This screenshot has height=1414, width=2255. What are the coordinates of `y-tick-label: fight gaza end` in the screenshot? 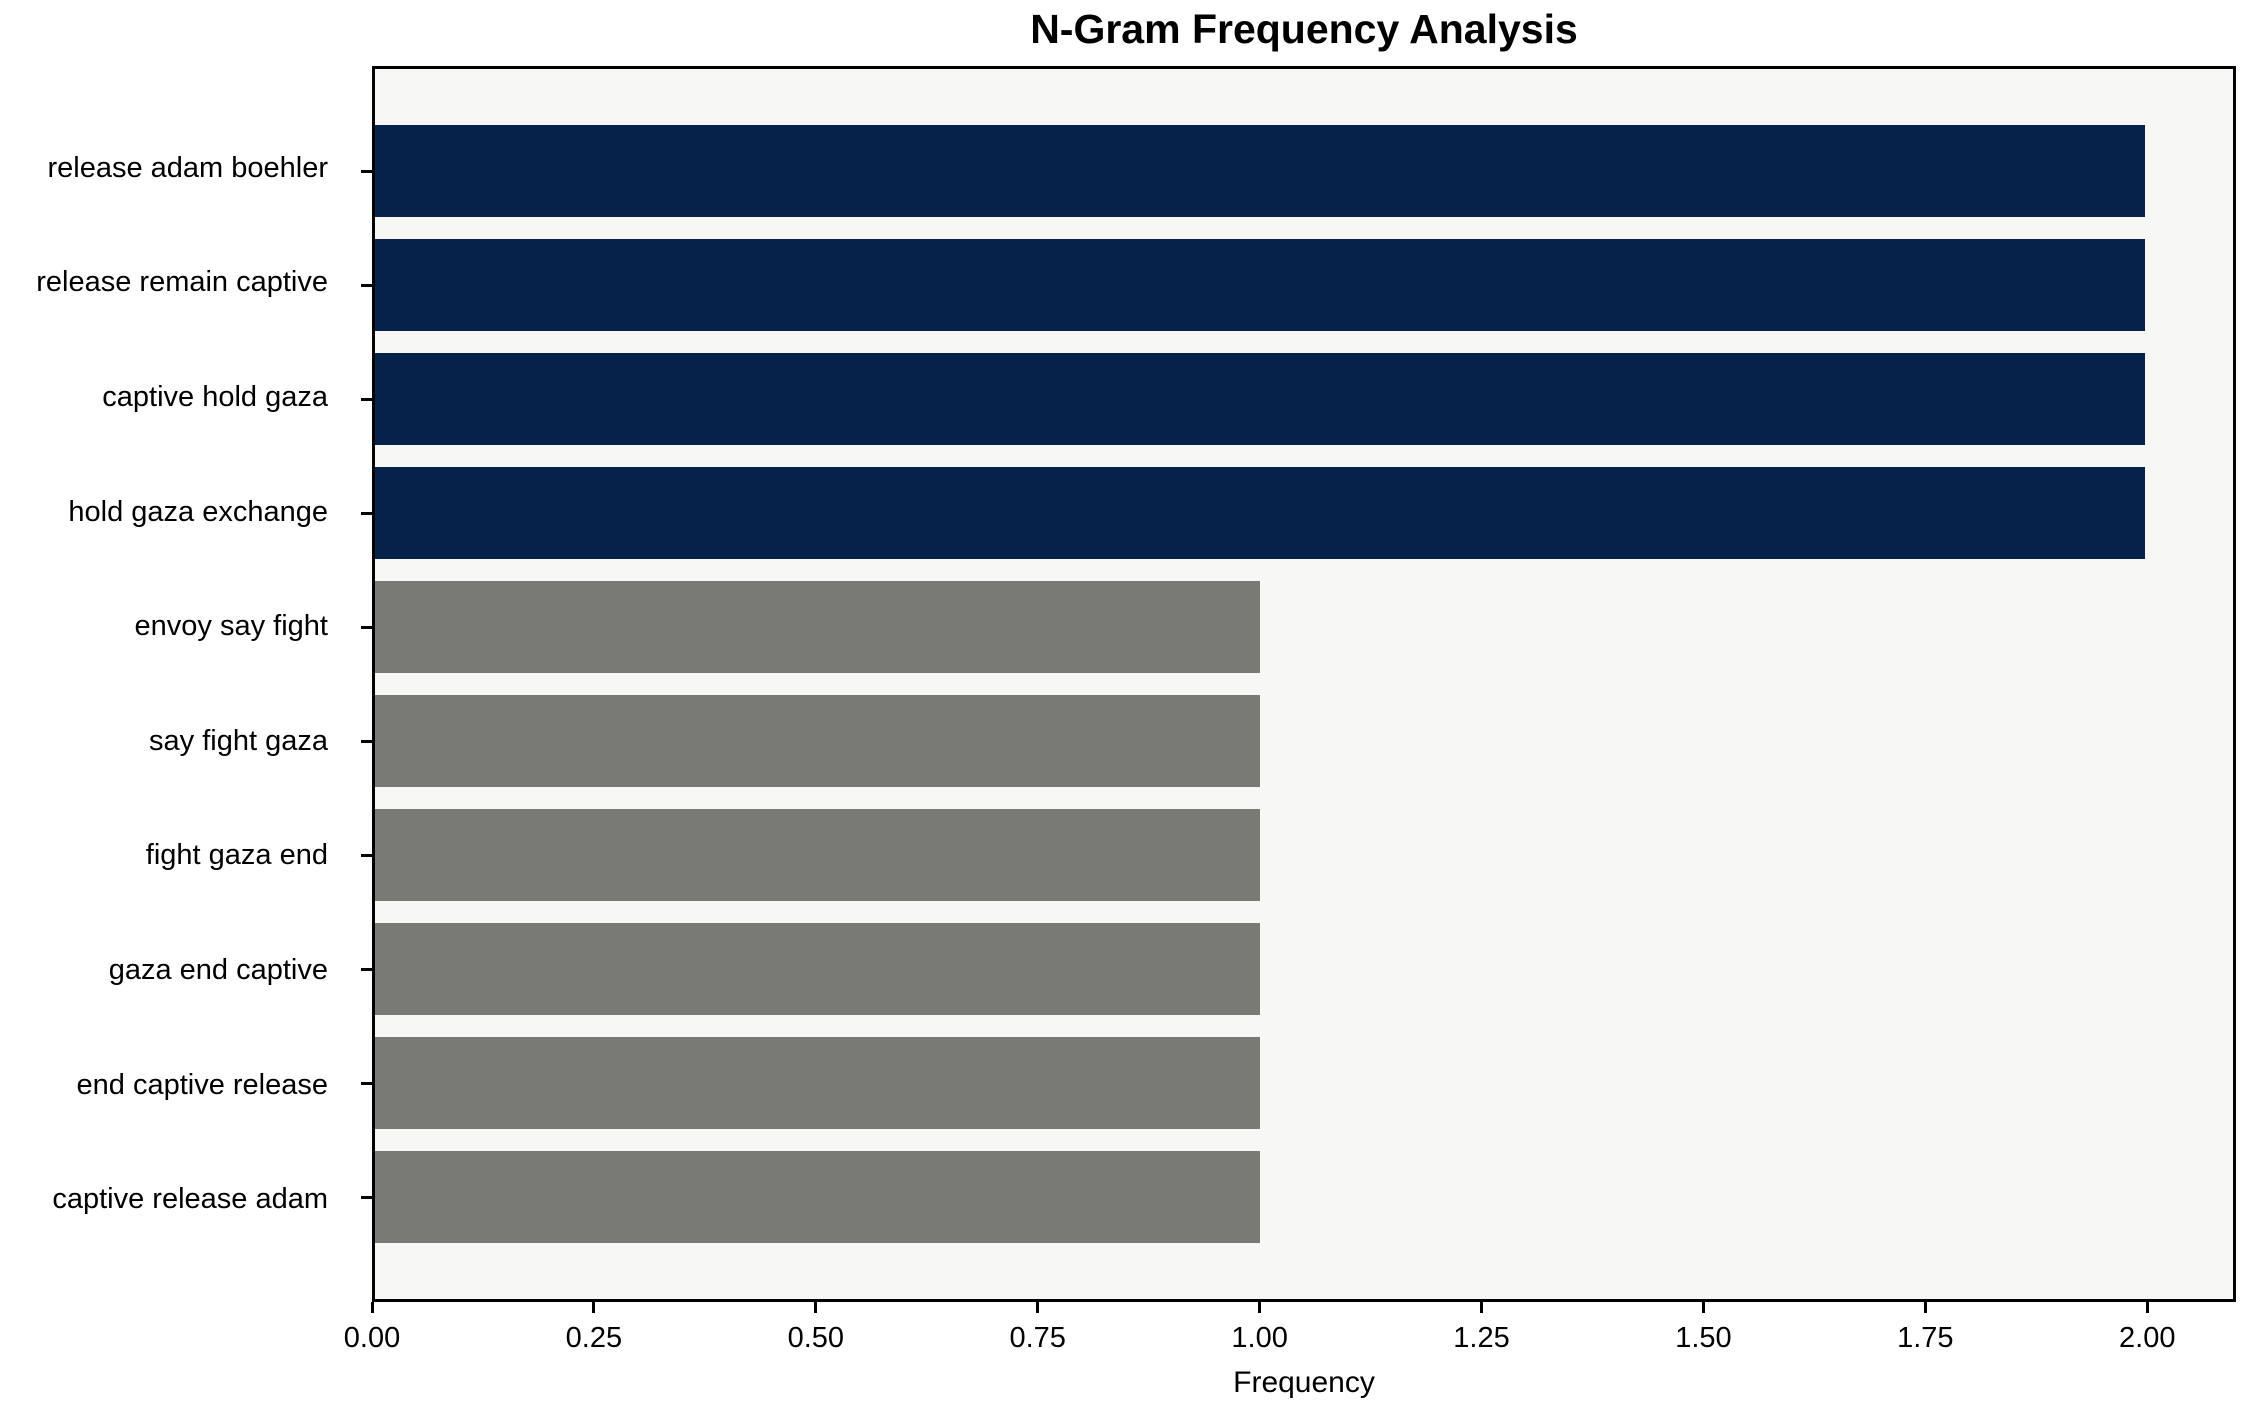 It's located at (236, 855).